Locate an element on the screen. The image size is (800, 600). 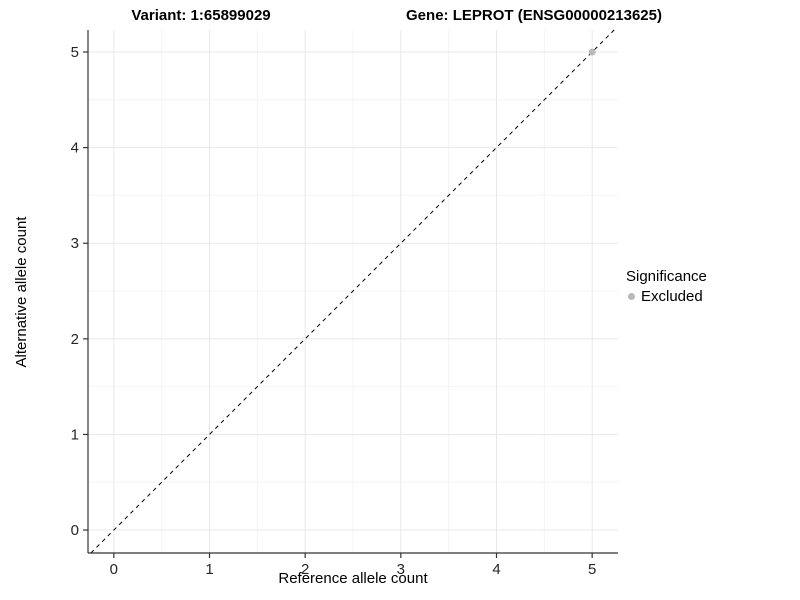
data-point is located at coordinates (592, 52).